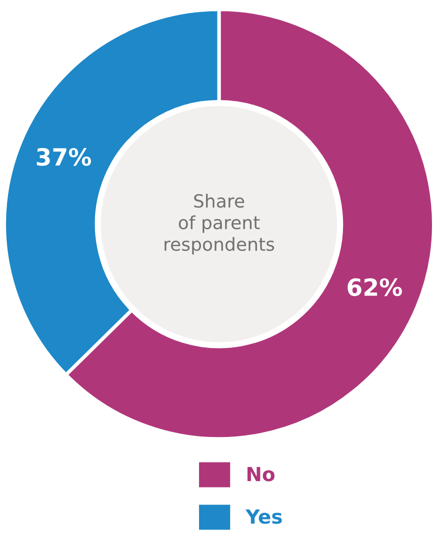 This screenshot has height=550, width=438. What do you see at coordinates (219, 224) in the screenshot?
I see `text: Share of parent respondents` at bounding box center [219, 224].